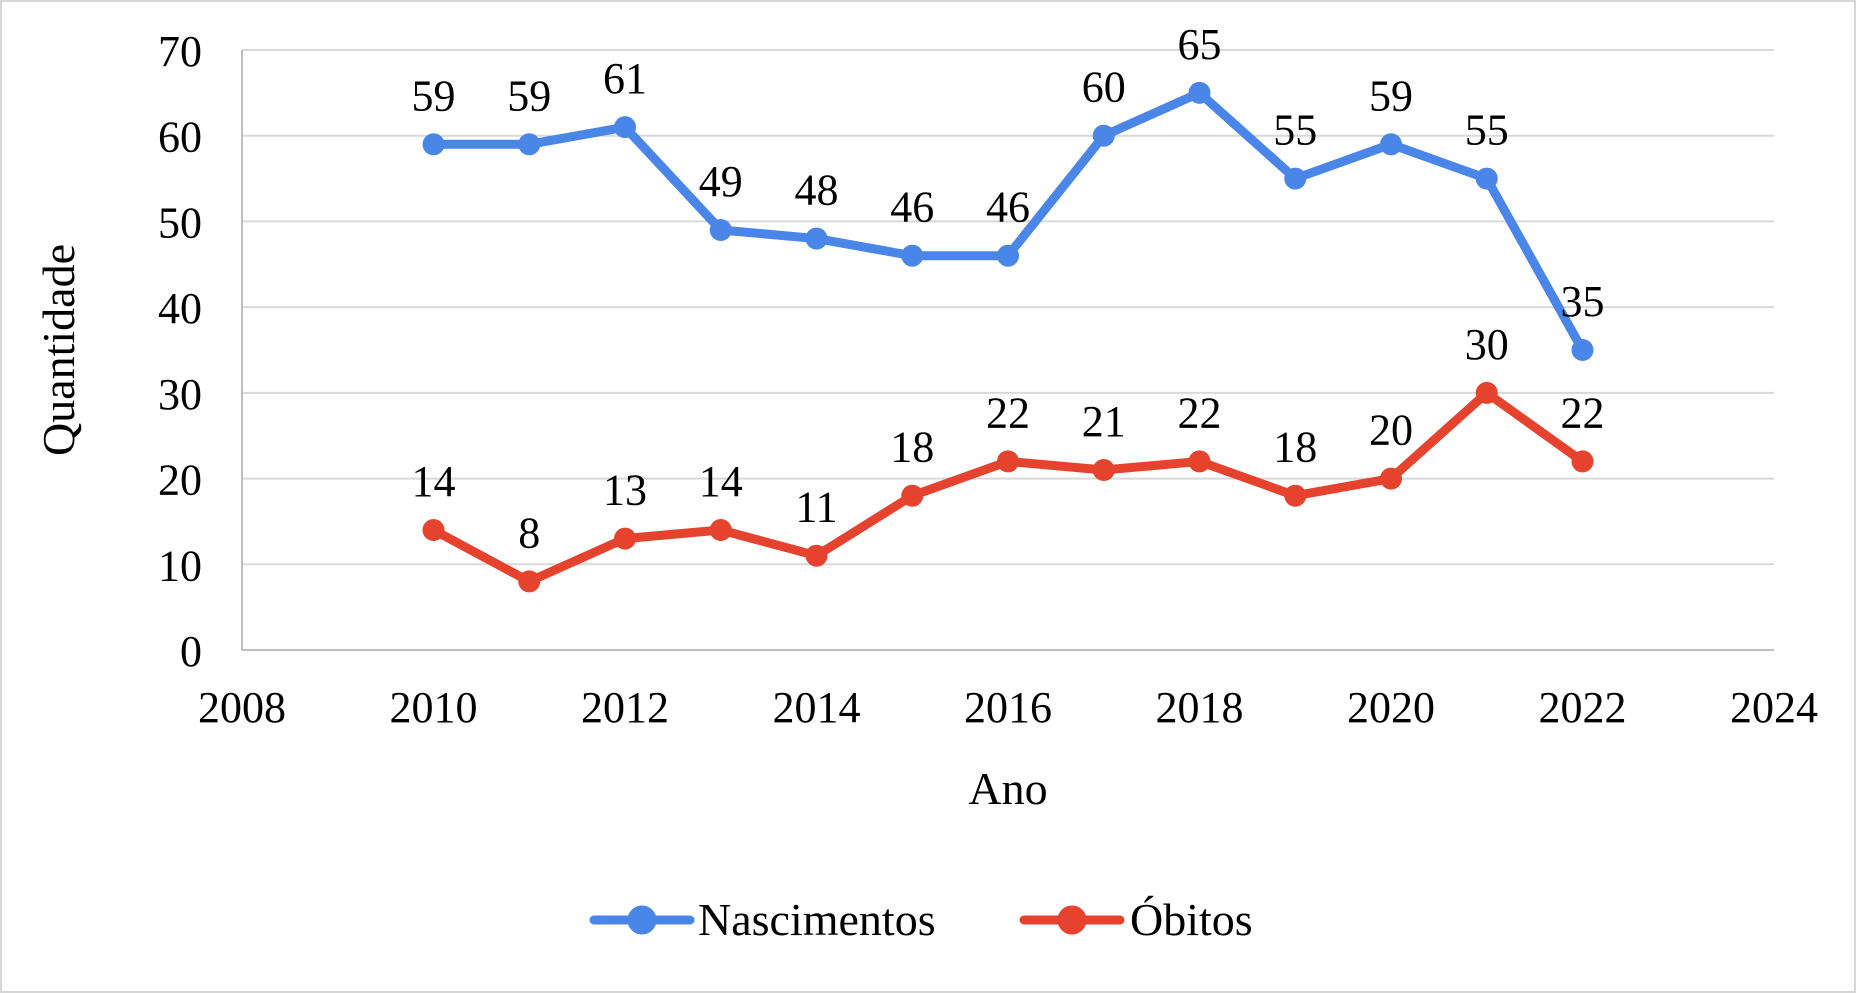 The height and width of the screenshot is (993, 1856). Describe the element at coordinates (434, 481) in the screenshot. I see `data-label-obitos-2010: 14` at that location.